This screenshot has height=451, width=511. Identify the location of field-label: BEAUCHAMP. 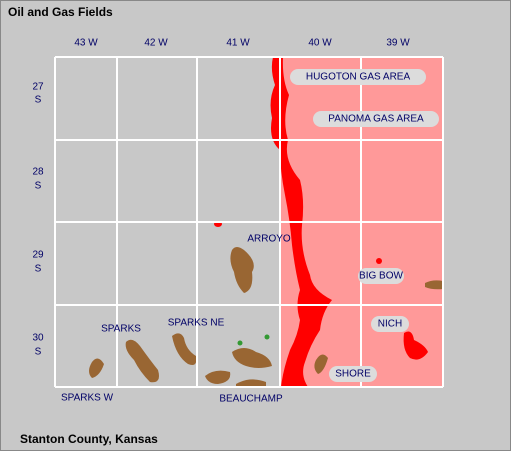
(251, 399).